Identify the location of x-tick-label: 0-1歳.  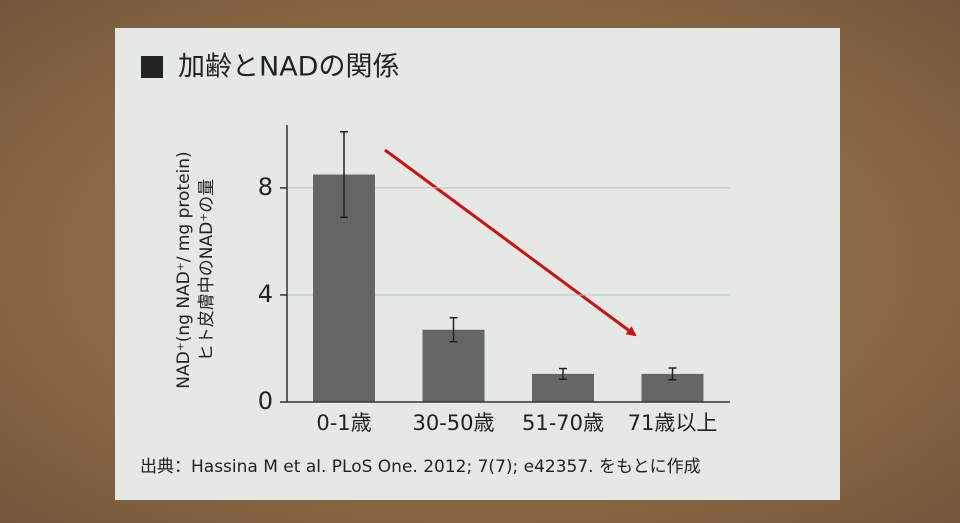
(343, 423).